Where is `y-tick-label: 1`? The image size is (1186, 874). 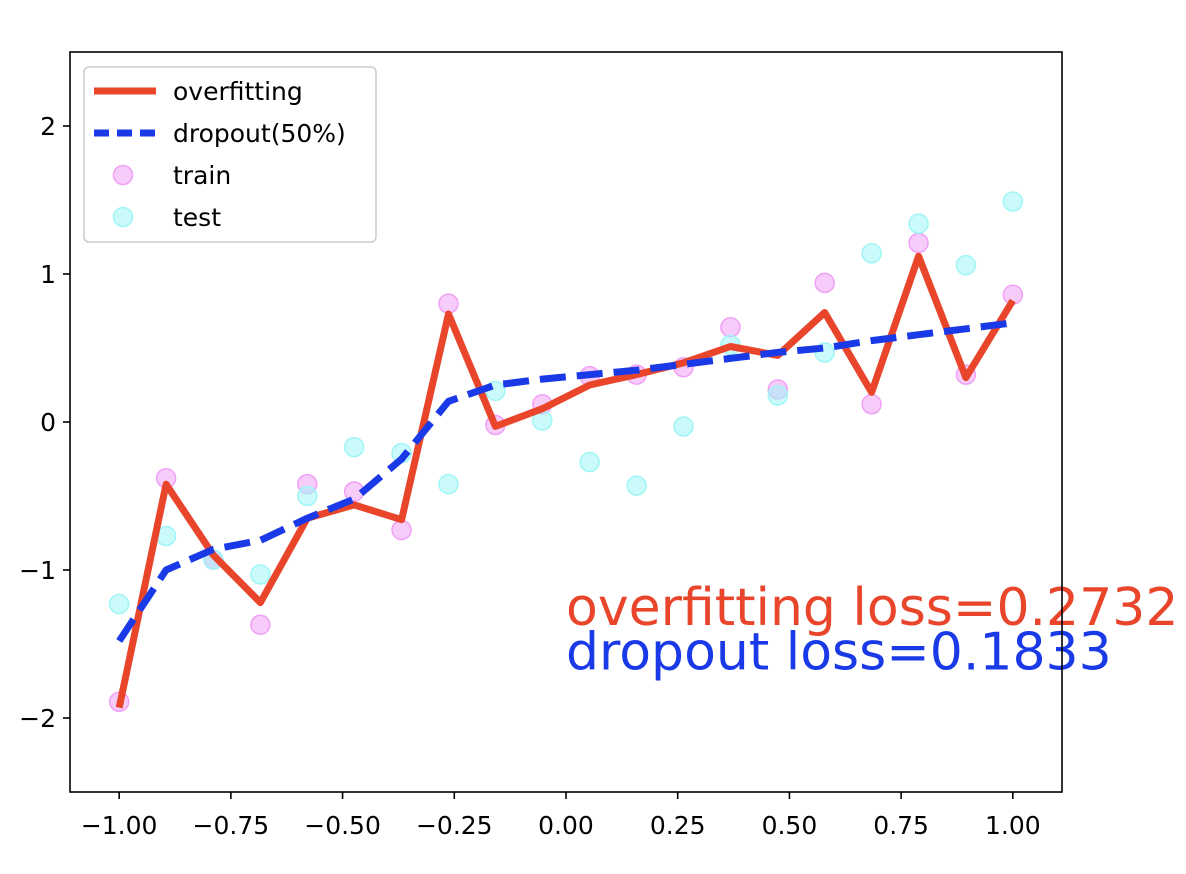 y-tick-label: 1 is located at coordinates (48, 274).